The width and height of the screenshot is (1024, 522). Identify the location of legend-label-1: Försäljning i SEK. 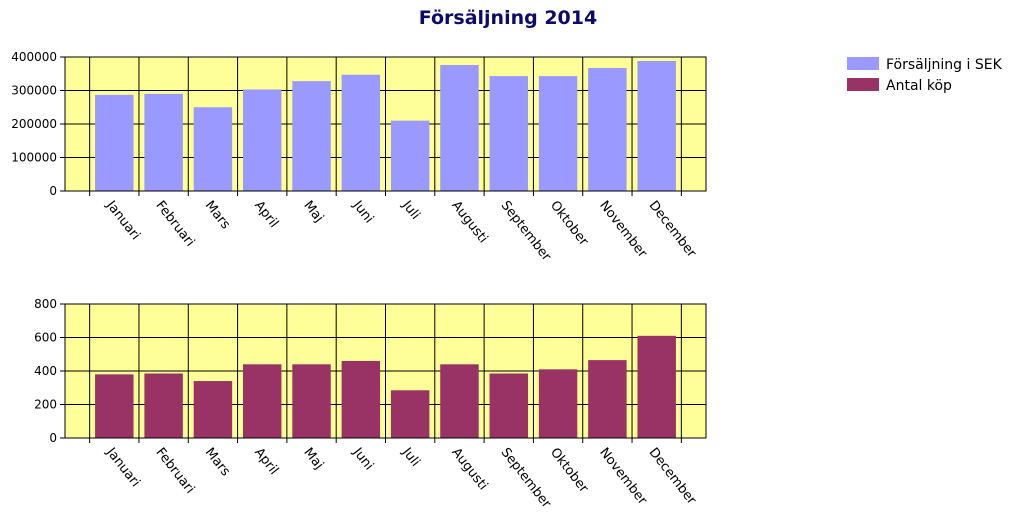
(944, 65).